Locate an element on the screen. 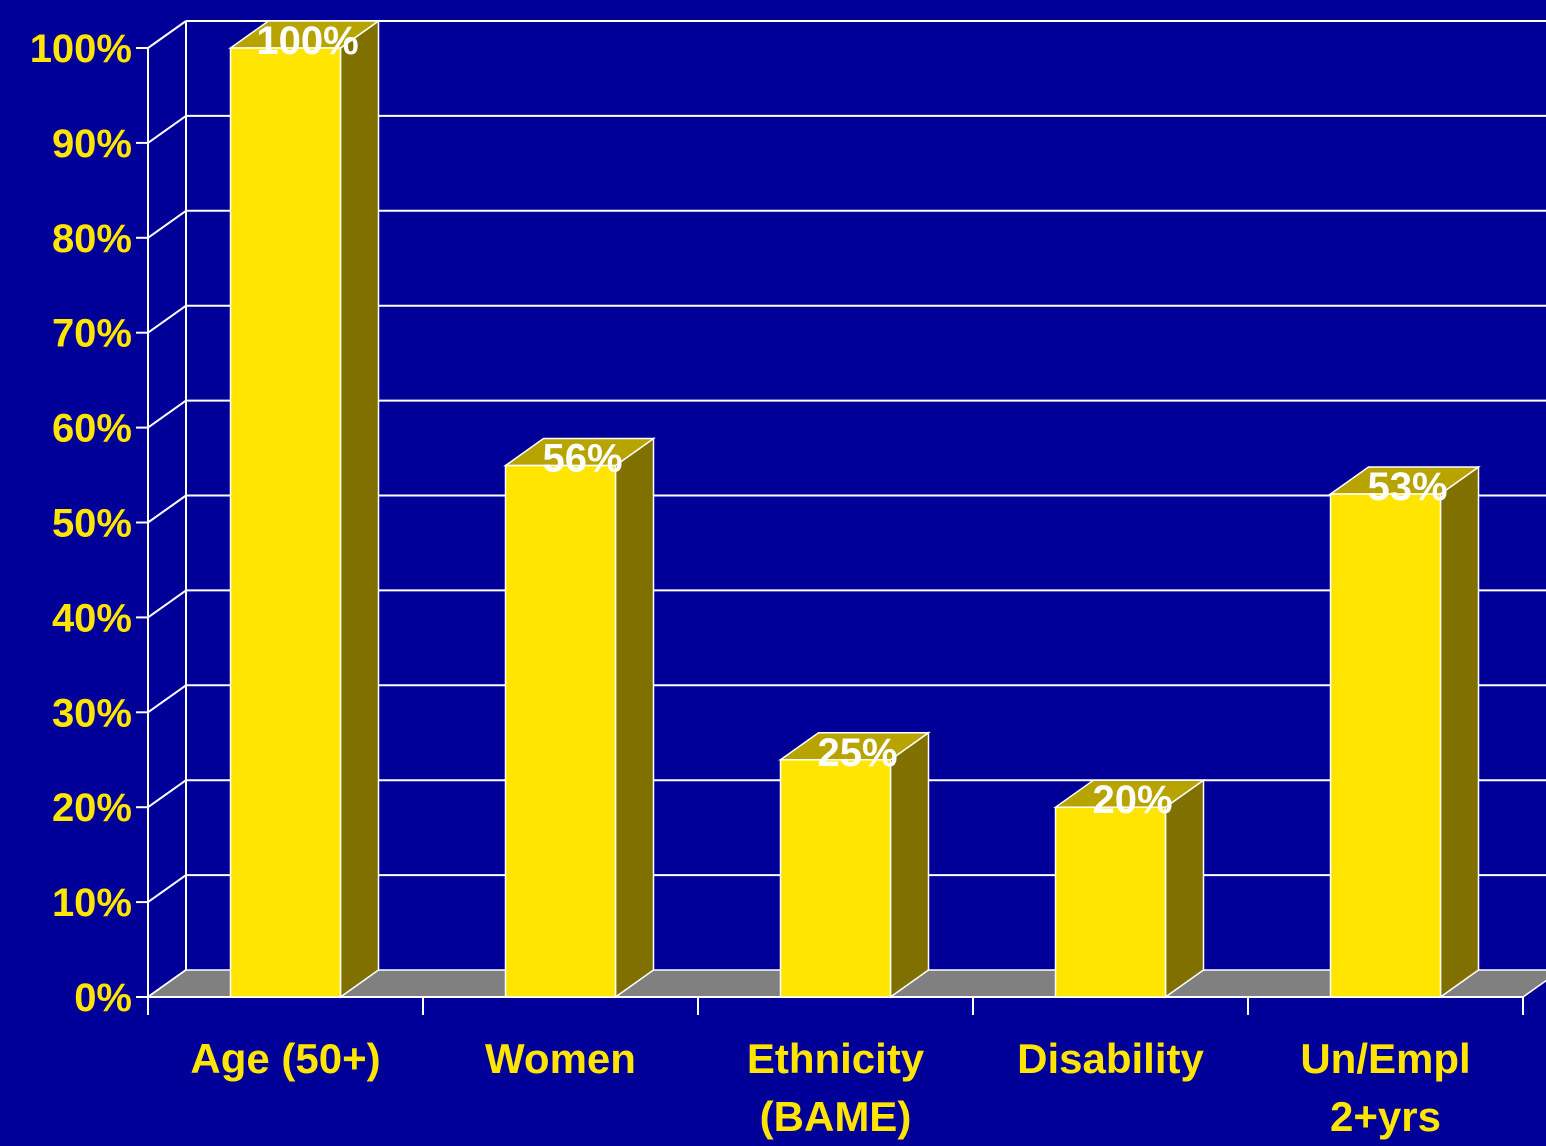 The image size is (1546, 1146). y-tick-label: 70% is located at coordinates (92, 334).